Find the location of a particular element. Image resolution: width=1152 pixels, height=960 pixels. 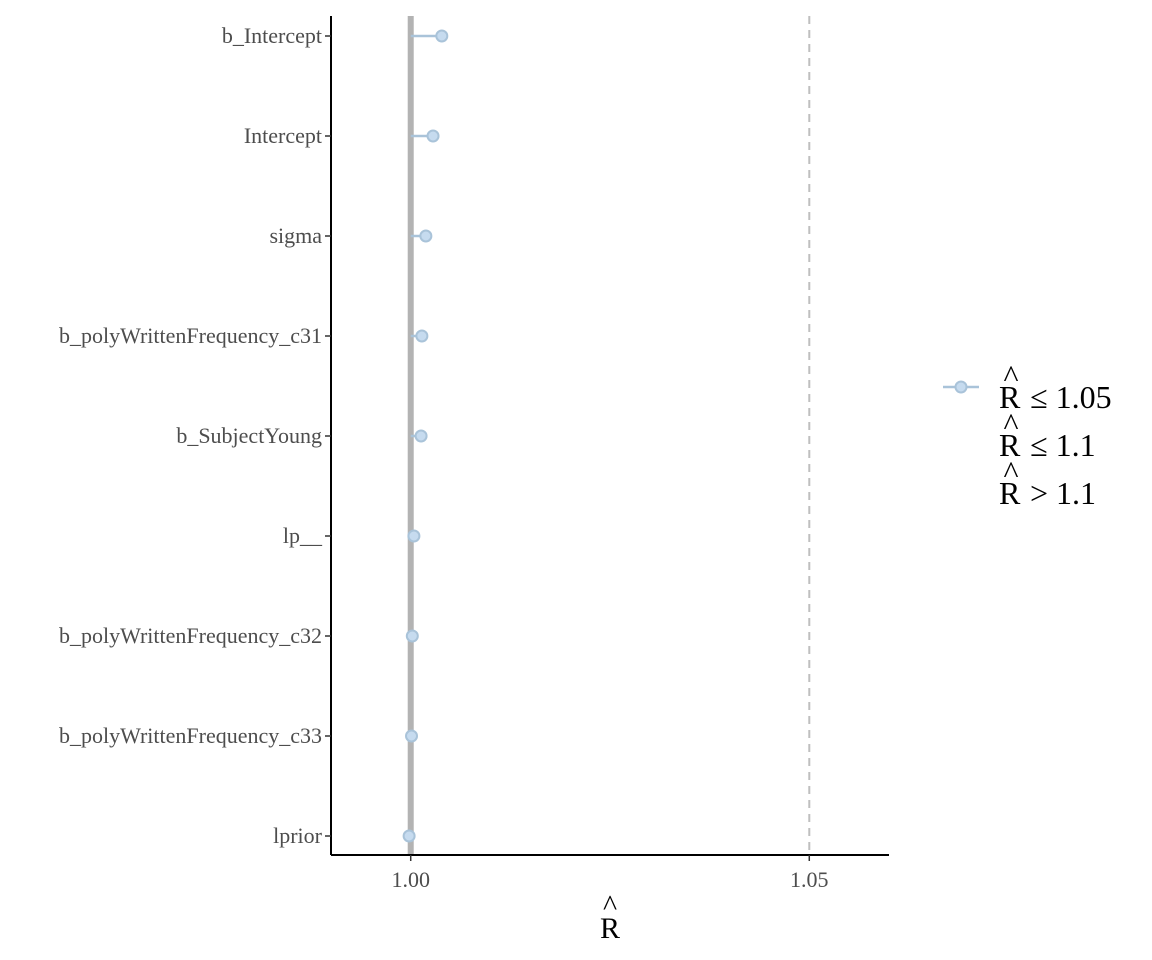

legend-label: ≤ 1.05 is located at coordinates (1071, 397).